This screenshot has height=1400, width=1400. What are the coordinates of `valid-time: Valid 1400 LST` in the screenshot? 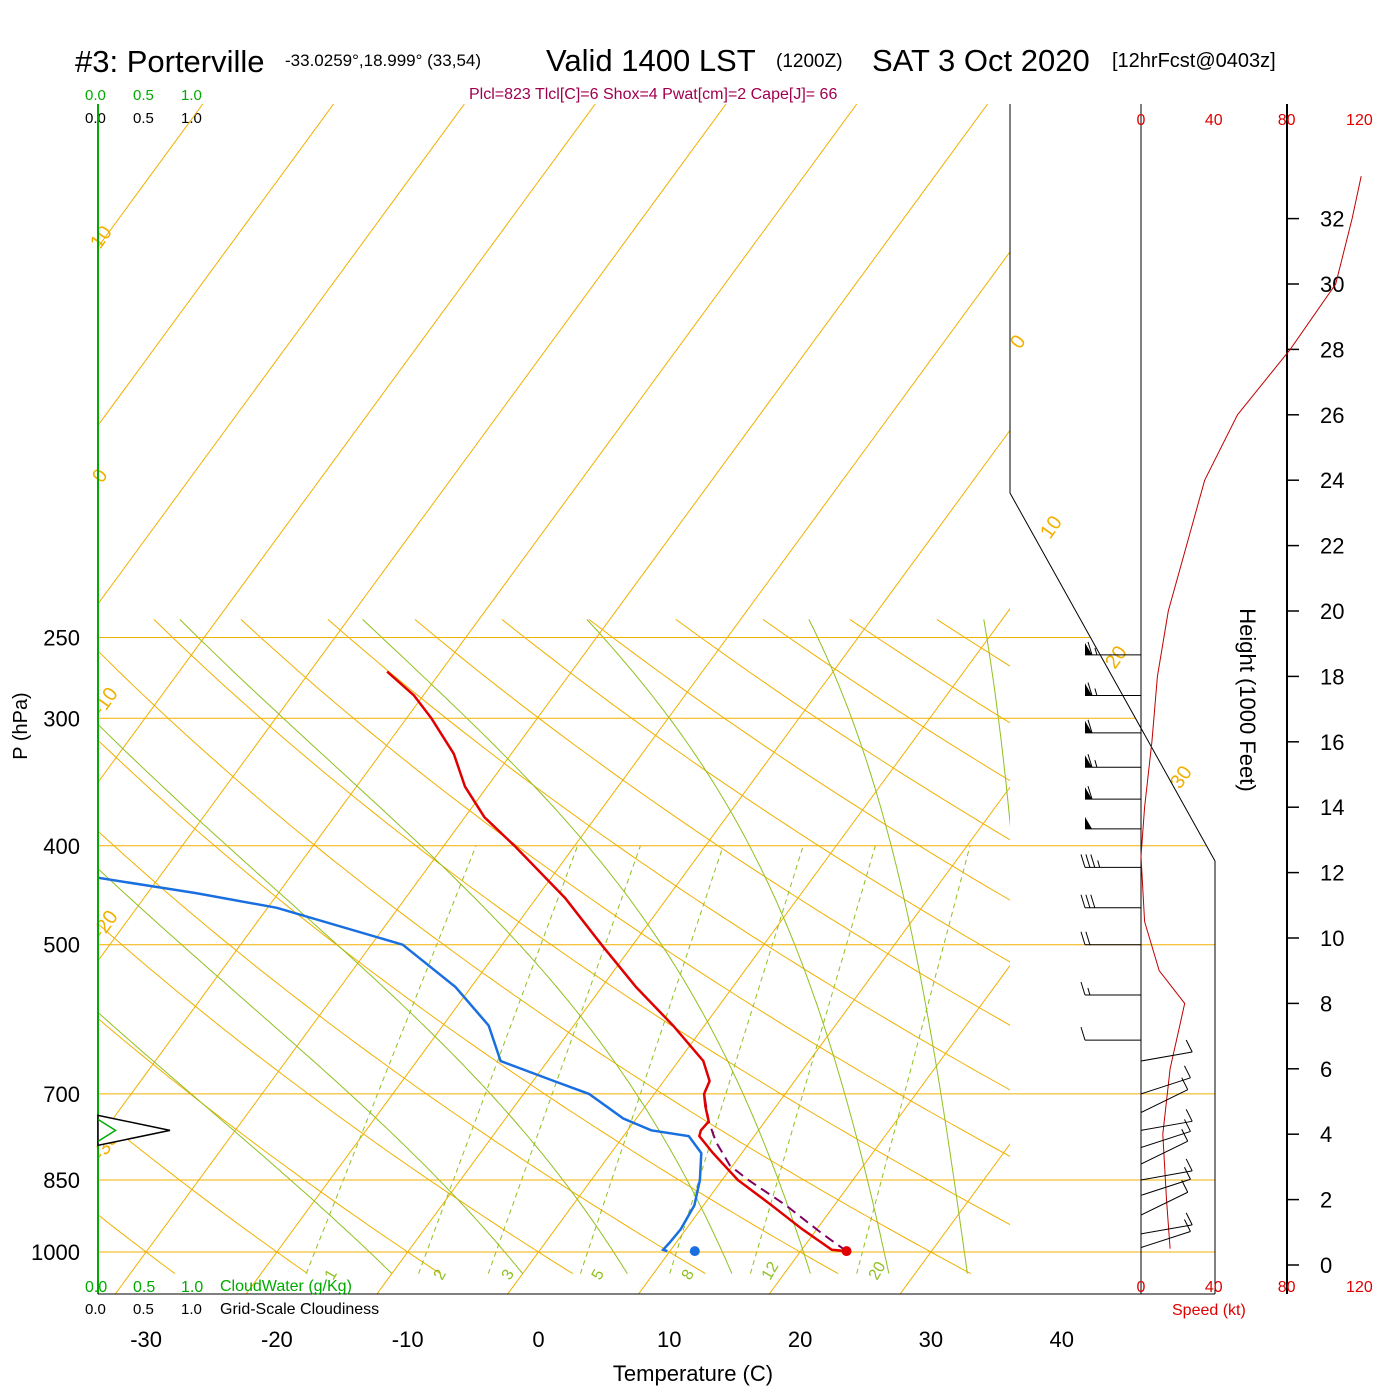 It's located at (651, 60).